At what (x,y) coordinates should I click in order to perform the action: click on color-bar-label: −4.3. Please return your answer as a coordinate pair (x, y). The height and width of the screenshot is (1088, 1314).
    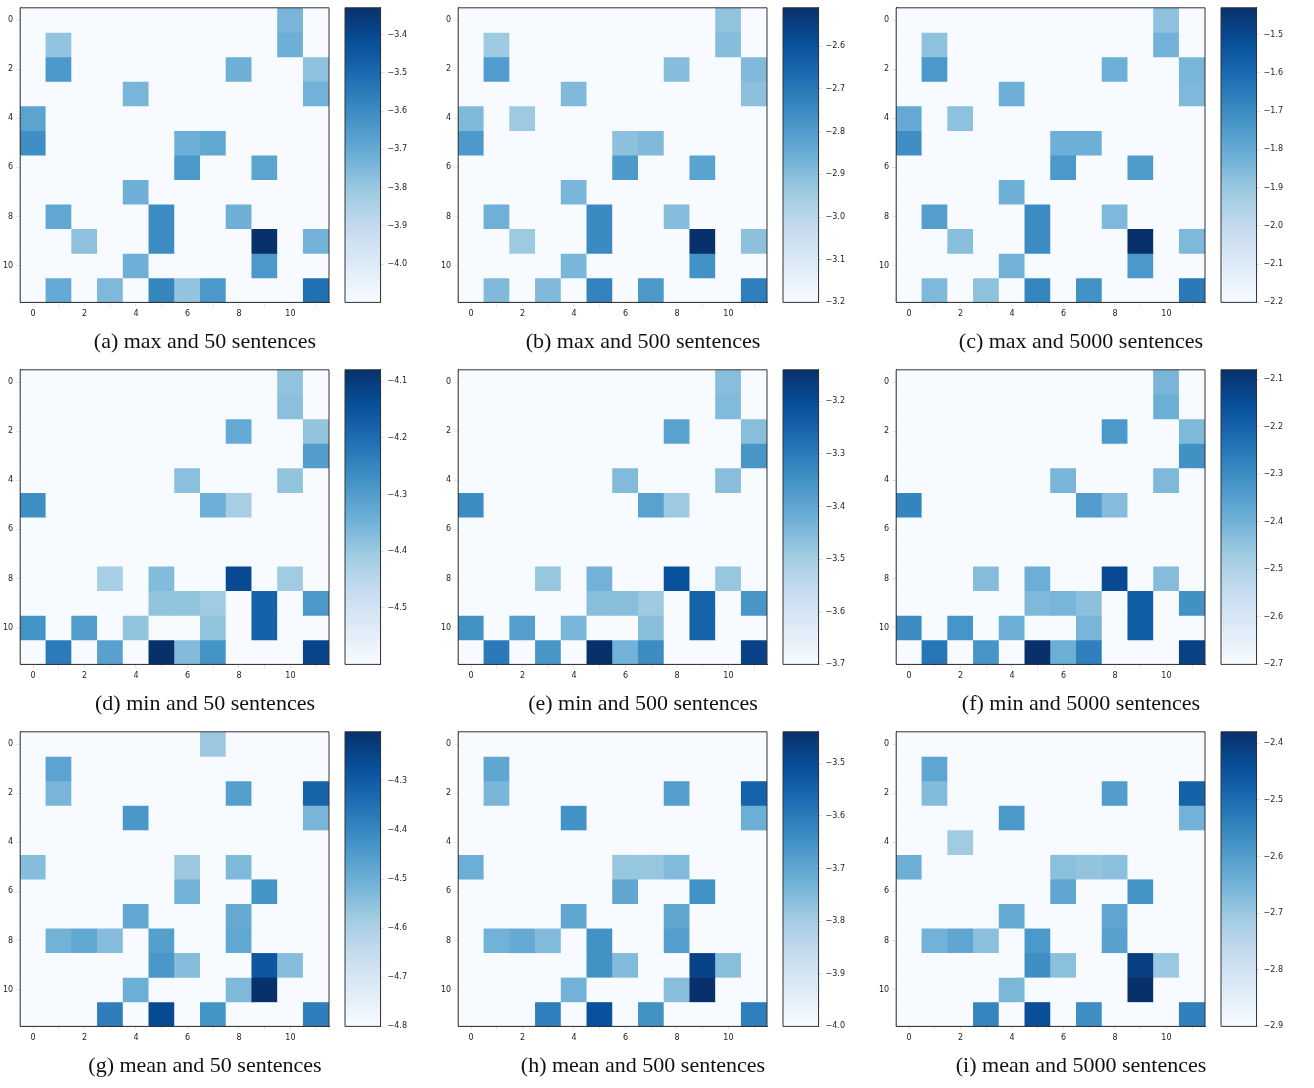
    Looking at the image, I should click on (397, 780).